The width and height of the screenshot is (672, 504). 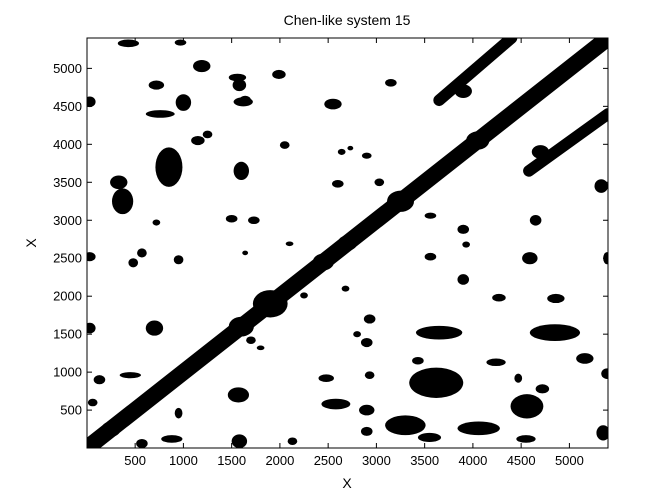 I want to click on x-tick-label: 500, so click(x=135, y=460).